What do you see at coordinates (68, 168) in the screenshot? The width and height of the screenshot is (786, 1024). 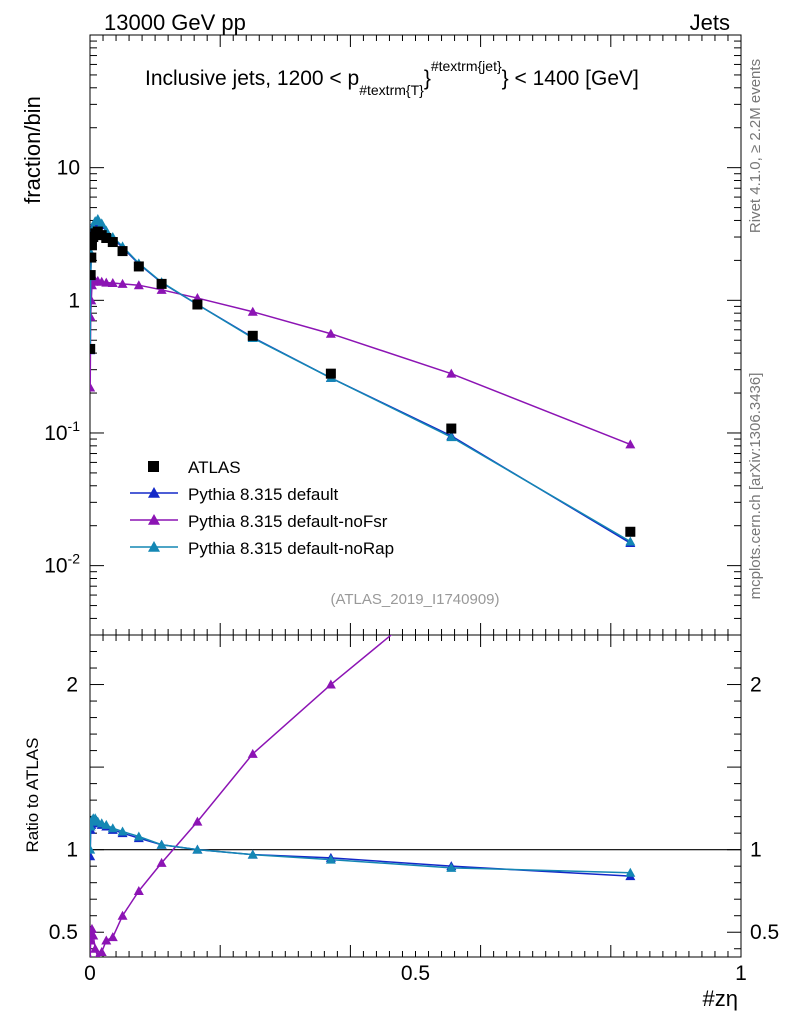 I see `y-tick-label-top: 10` at bounding box center [68, 168].